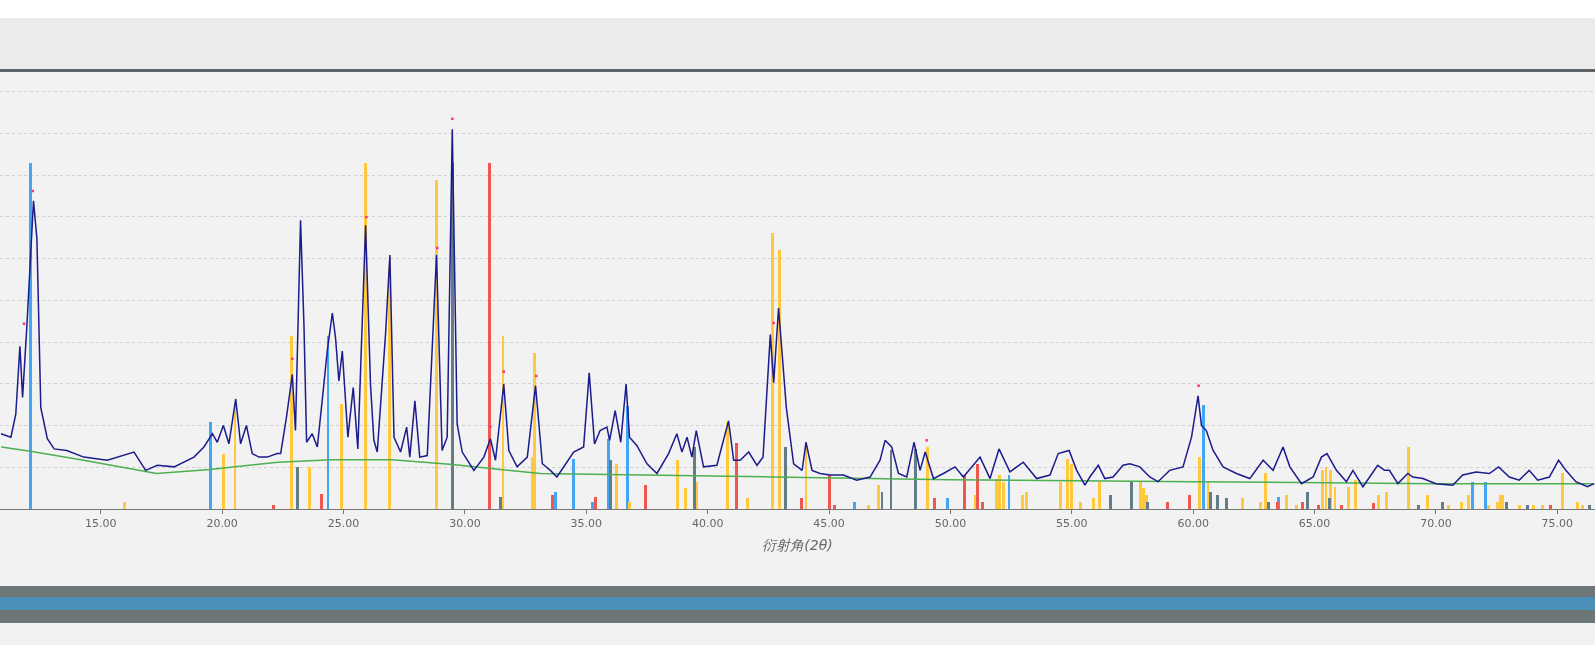  What do you see at coordinates (707, 524) in the screenshot?
I see `x-tick-label: 40.00` at bounding box center [707, 524].